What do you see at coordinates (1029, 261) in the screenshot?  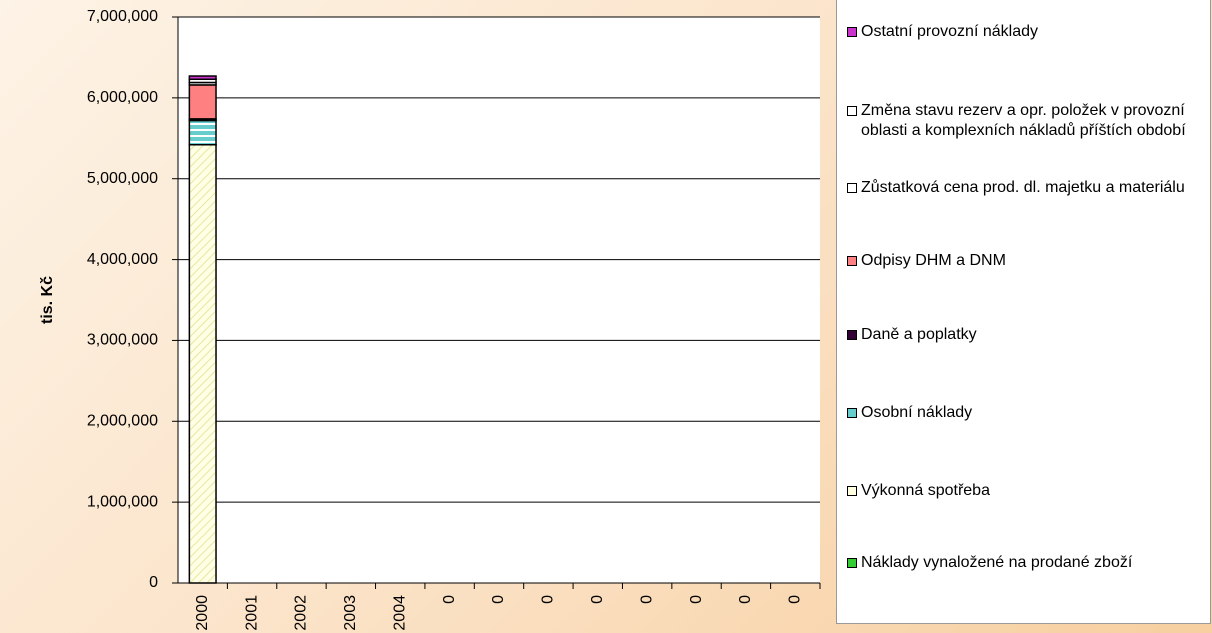 I see `legend-item: Odpisy DHM a DNM` at bounding box center [1029, 261].